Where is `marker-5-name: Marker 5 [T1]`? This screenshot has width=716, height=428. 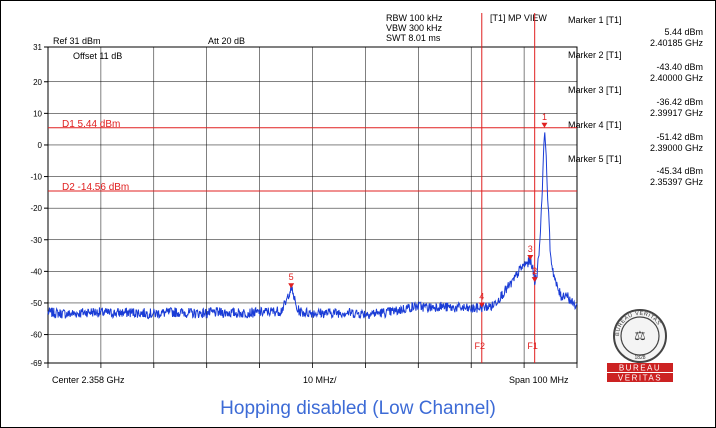 marker-5-name: Marker 5 [T1] is located at coordinates (595, 159).